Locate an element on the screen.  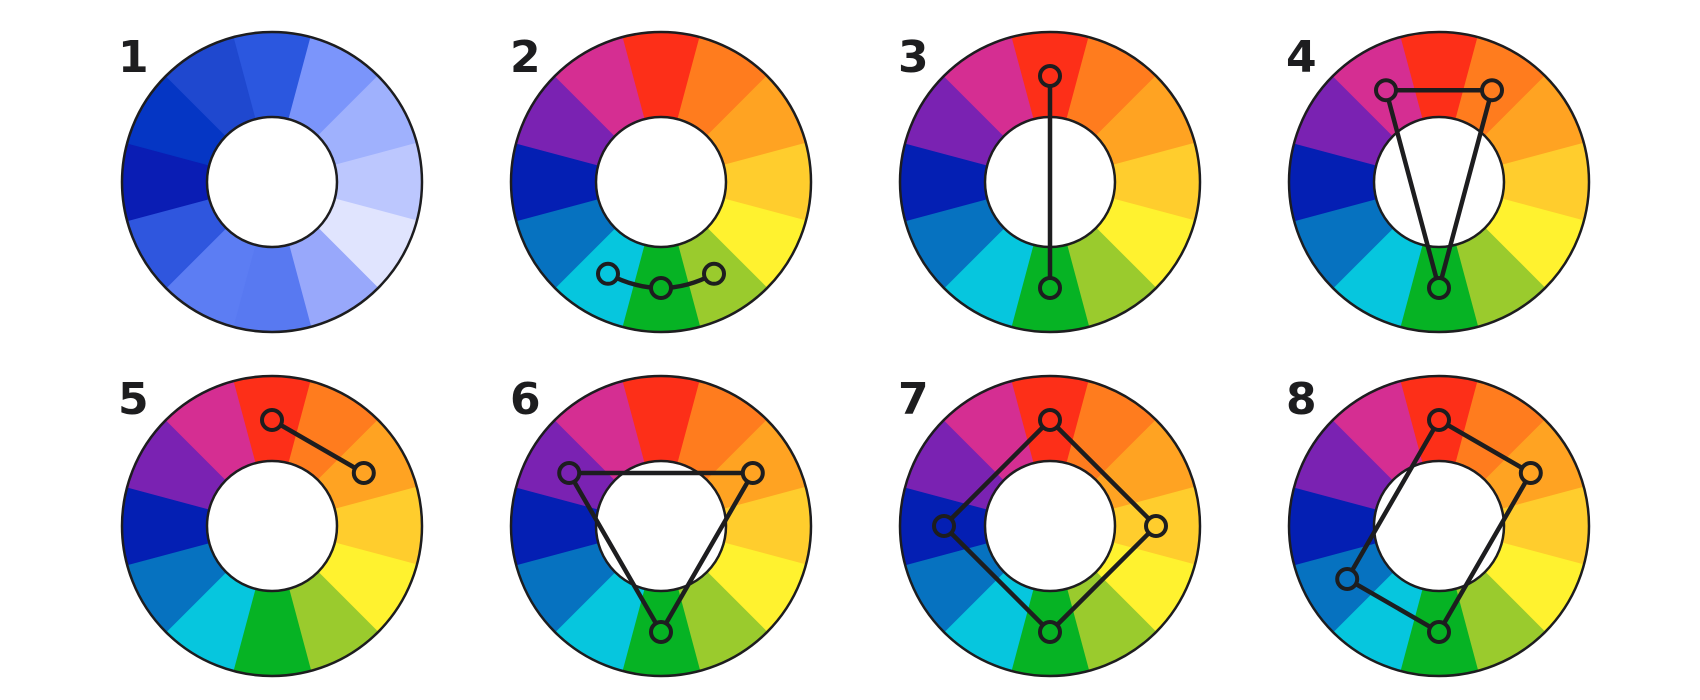
wheel-number-label: 1 is located at coordinates (133, 57).